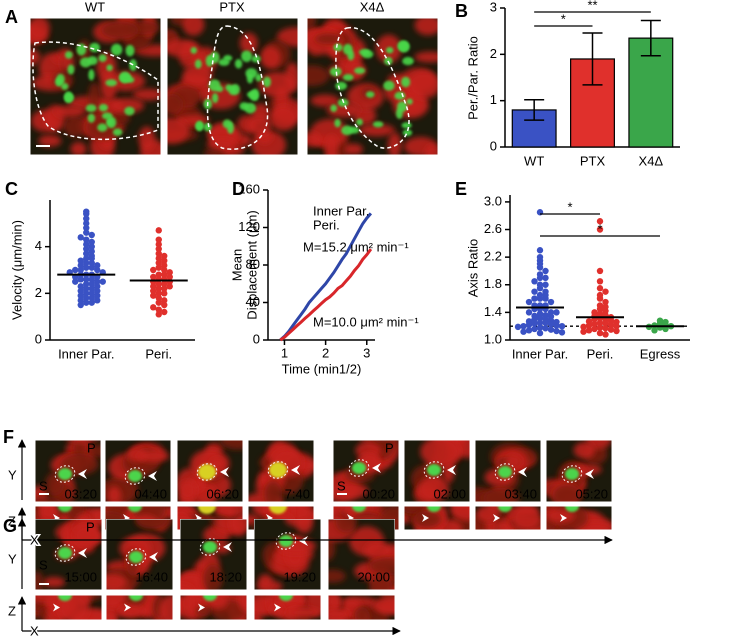  Describe the element at coordinates (251, 264) in the screenshot. I see `y-axis-label: Displacement (μm)` at that location.